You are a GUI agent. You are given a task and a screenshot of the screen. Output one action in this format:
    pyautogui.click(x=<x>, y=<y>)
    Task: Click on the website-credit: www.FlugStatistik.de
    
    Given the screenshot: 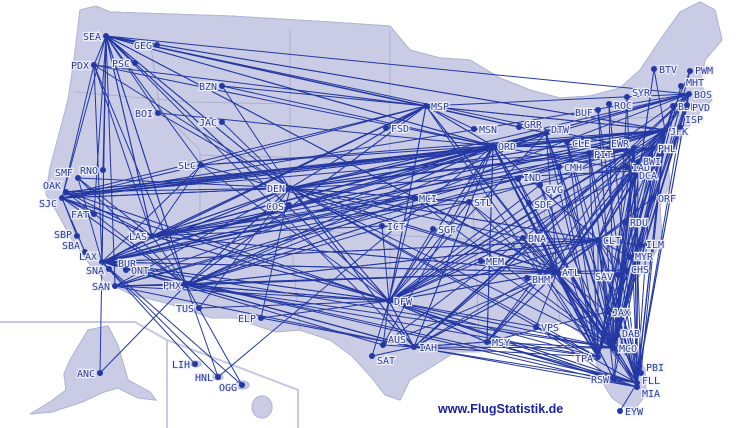 What is the action you would take?
    pyautogui.click(x=501, y=409)
    